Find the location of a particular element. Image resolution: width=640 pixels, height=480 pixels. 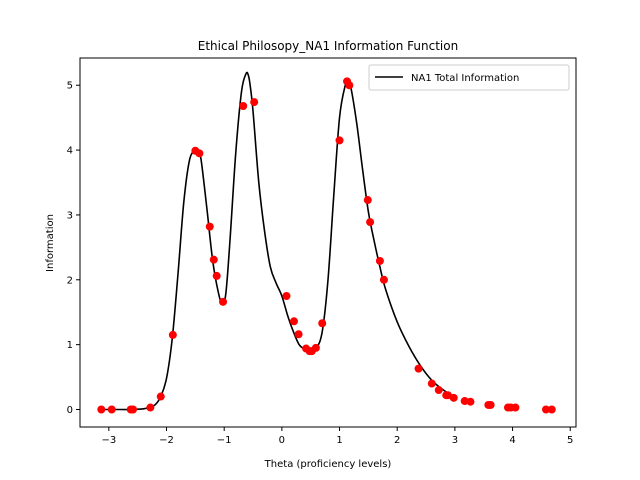

y-tick-label: 5 is located at coordinates (70, 86).